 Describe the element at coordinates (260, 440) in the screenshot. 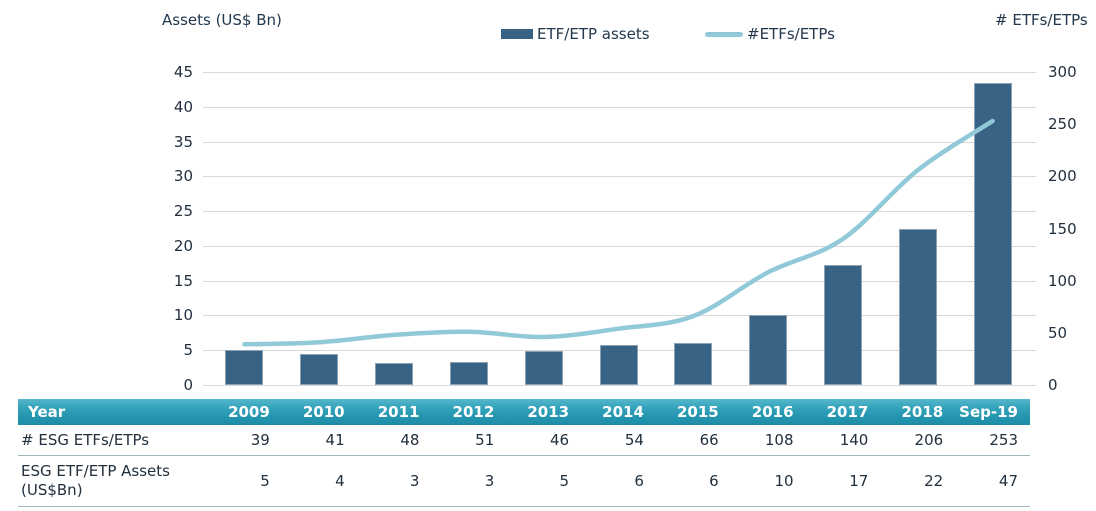

I see `etf-count-cell: 39` at that location.